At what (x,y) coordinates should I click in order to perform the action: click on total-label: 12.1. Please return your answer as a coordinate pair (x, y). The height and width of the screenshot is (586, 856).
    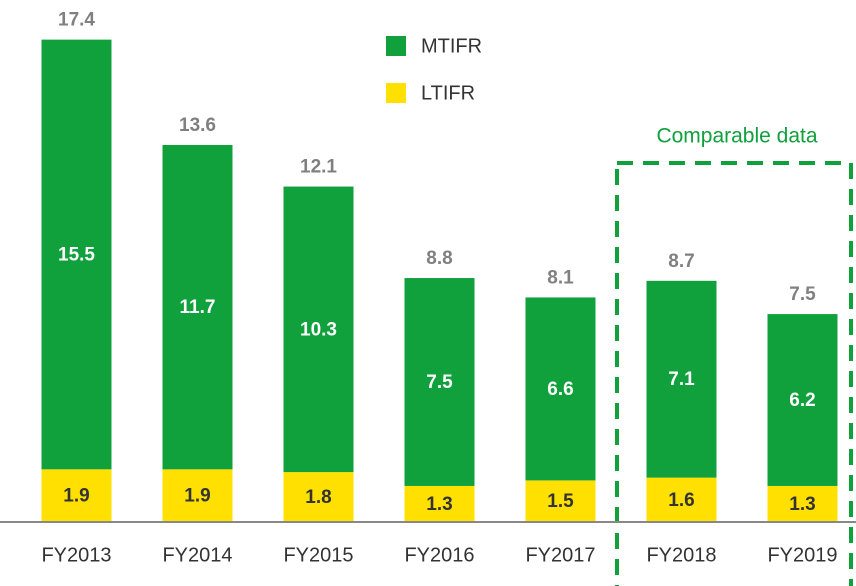
    Looking at the image, I should click on (318, 167).